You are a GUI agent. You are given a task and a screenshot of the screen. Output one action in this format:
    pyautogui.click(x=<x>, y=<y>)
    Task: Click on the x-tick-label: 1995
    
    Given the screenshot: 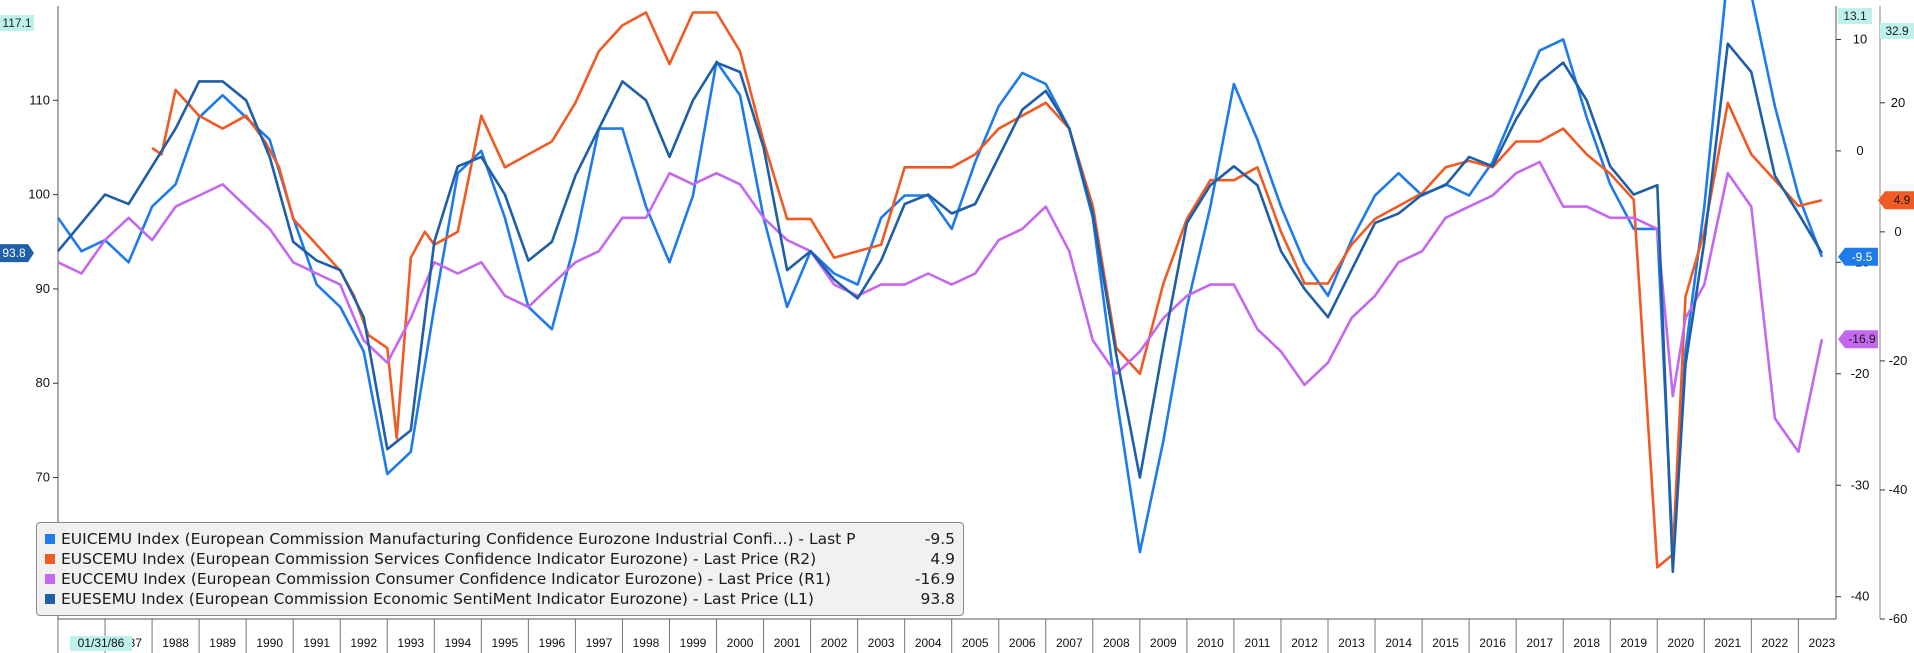 What is the action you would take?
    pyautogui.click(x=505, y=643)
    